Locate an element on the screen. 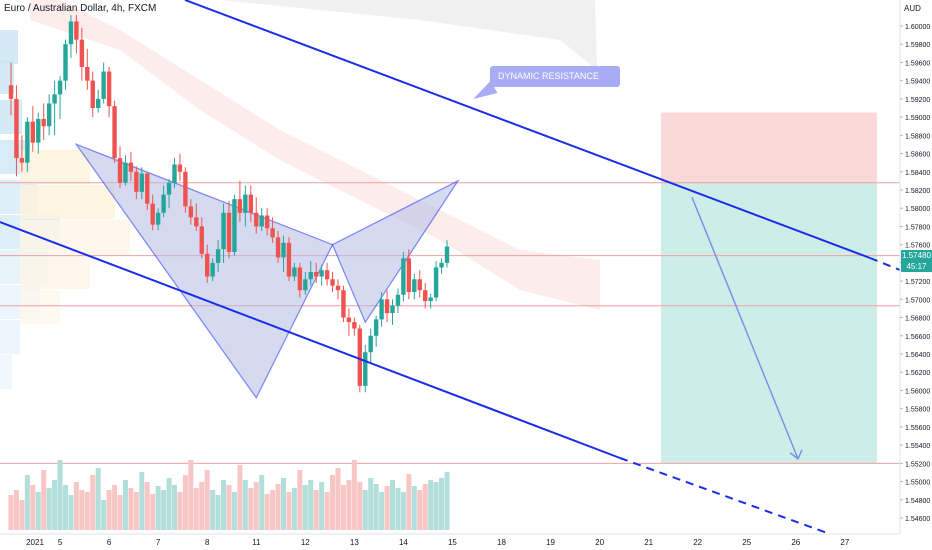 This screenshot has width=932, height=550. stop-loss-zone is located at coordinates (769, 147).